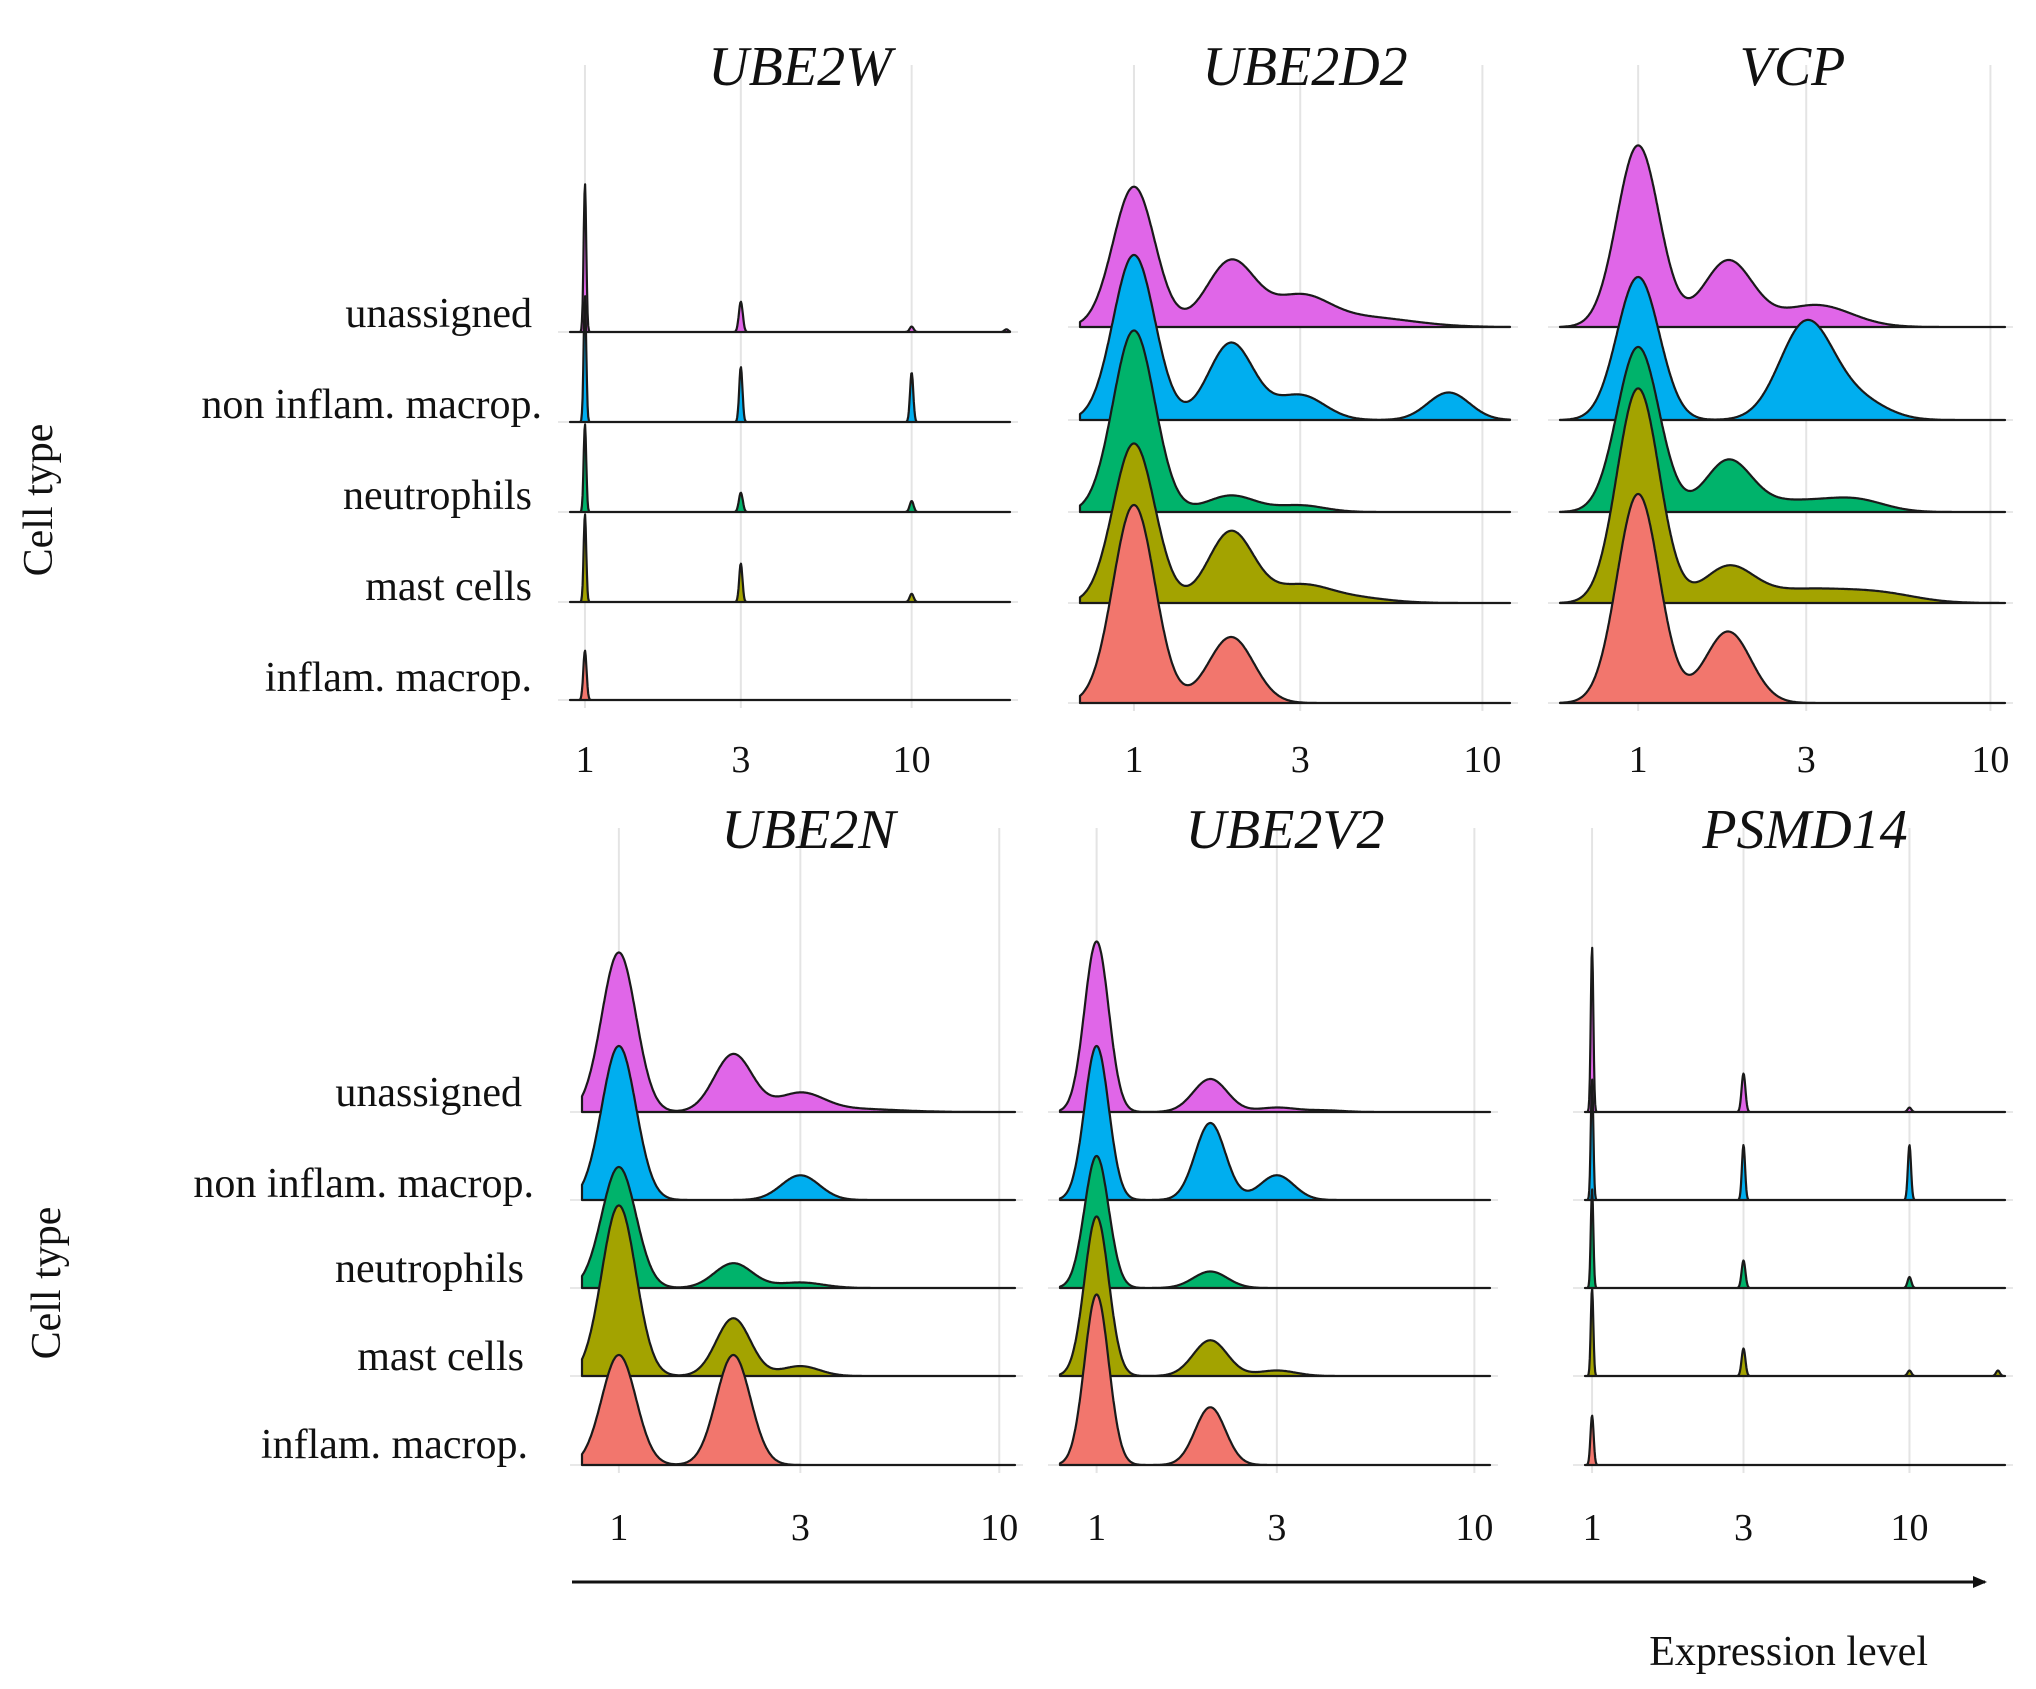 The height and width of the screenshot is (1689, 2036). What do you see at coordinates (1782, 236) in the screenshot?
I see `ridge-vcp-unassigned` at bounding box center [1782, 236].